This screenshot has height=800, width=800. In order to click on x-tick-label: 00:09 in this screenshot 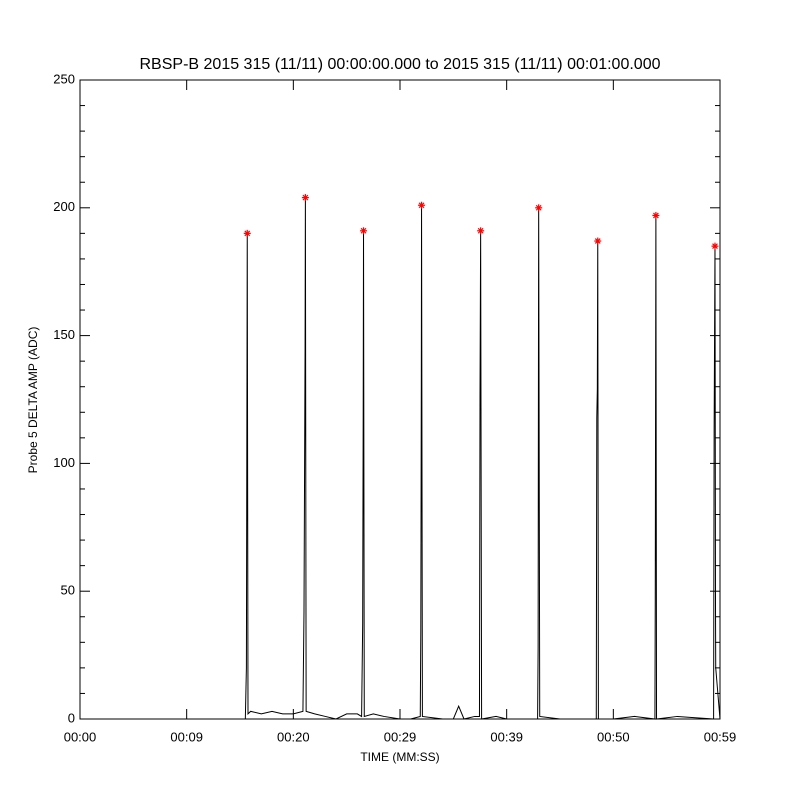, I will do `click(186, 736)`.